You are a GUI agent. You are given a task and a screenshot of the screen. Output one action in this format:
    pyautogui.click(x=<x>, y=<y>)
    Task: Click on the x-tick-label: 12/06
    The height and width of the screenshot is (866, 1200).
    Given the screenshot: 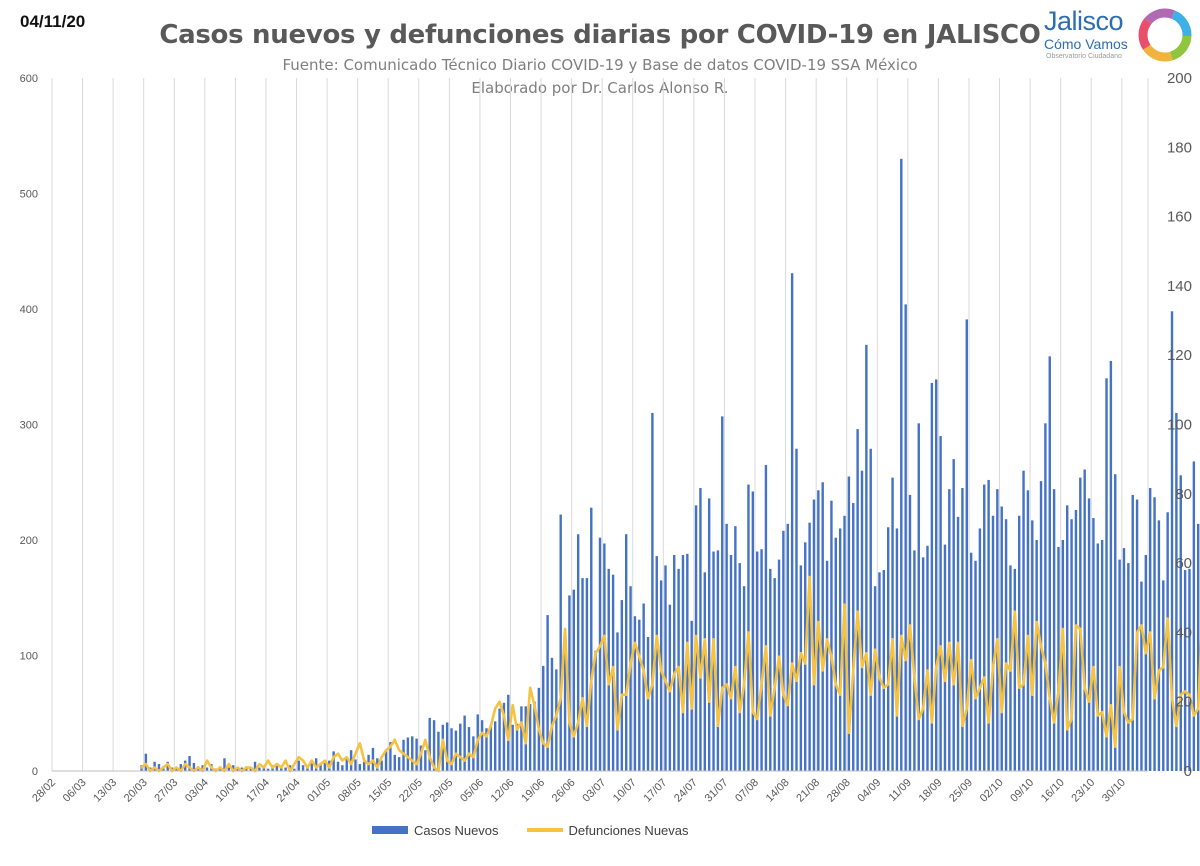 What is the action you would take?
    pyautogui.click(x=503, y=791)
    